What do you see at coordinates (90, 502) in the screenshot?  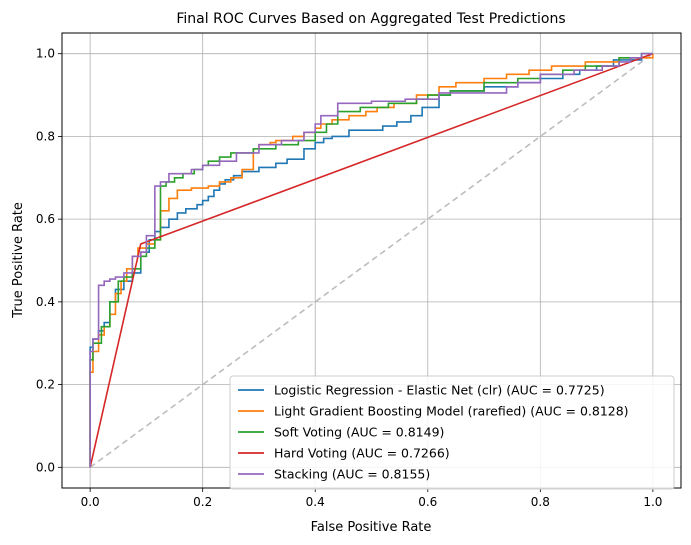 I see `x-tick-label: 0.0` at bounding box center [90, 502].